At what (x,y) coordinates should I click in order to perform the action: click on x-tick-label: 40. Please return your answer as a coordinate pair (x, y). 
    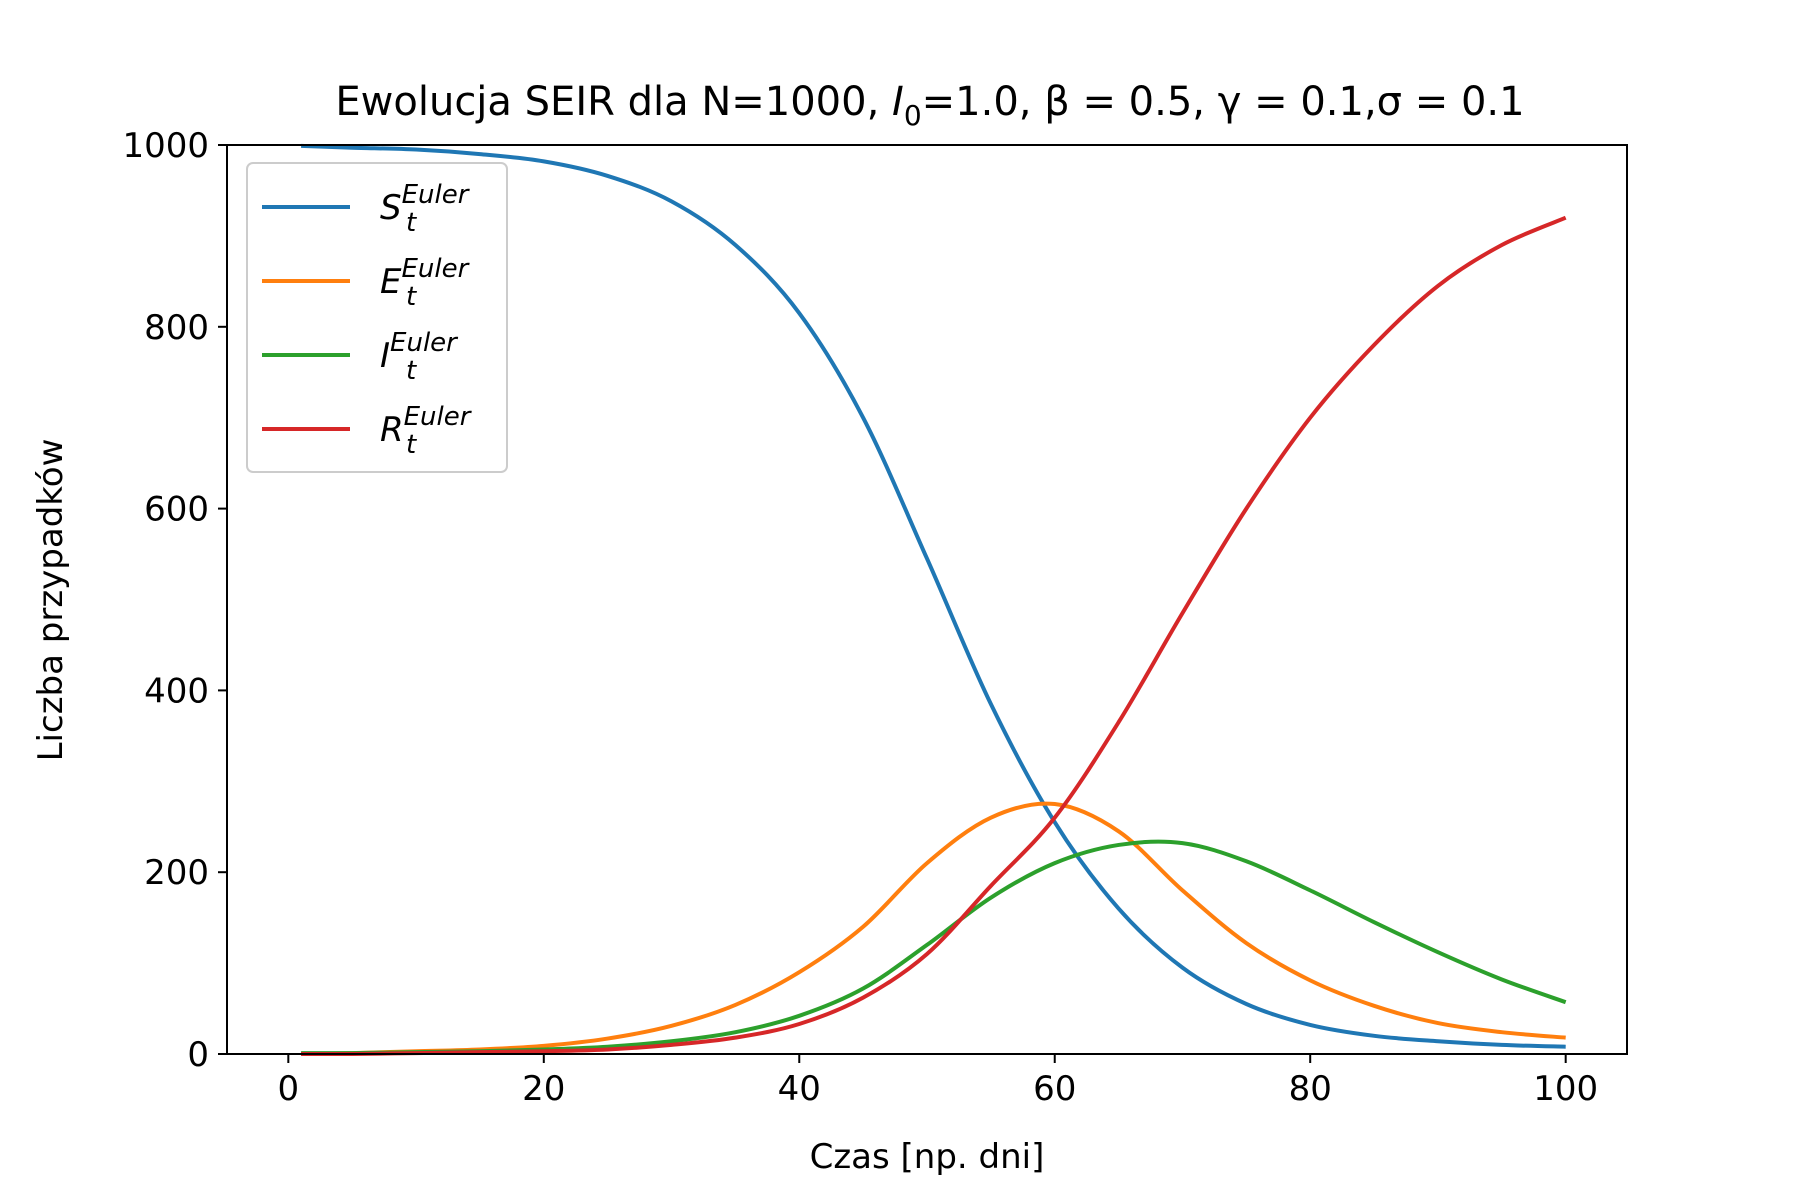
    Looking at the image, I should click on (799, 1089).